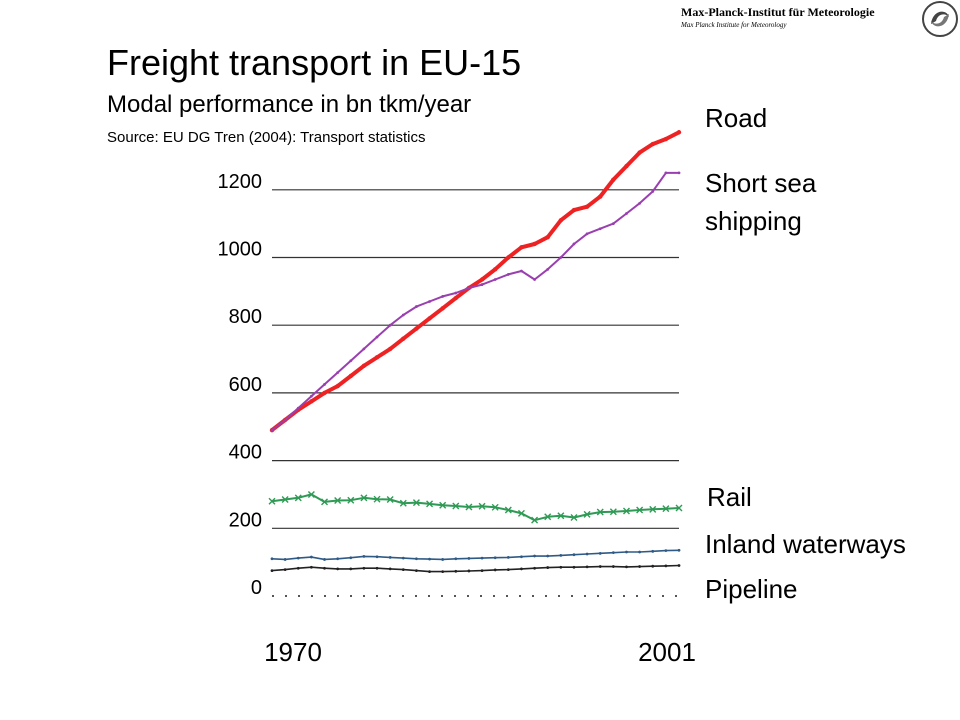 This screenshot has height=720, width=960. Describe the element at coordinates (729, 497) in the screenshot. I see `series-label-rail: Rail` at that location.